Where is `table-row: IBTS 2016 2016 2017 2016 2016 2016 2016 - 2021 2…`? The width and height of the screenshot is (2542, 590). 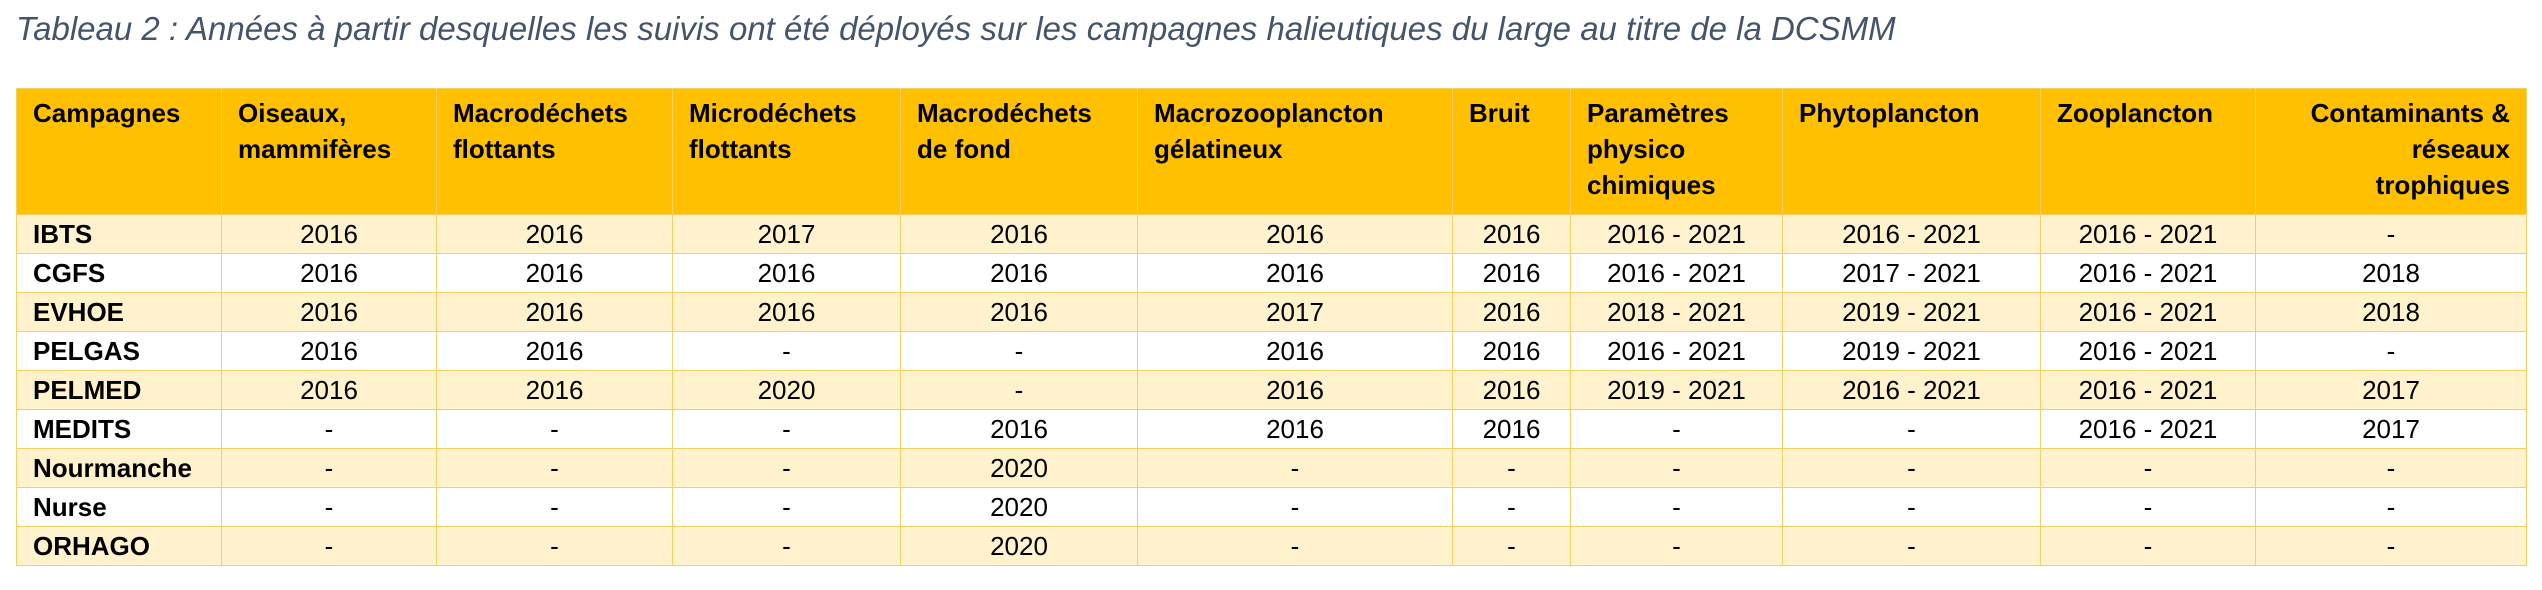 table-row: IBTS 2016 2016 2017 2016 2016 2016 2016 - 2021 2… is located at coordinates (1271, 234).